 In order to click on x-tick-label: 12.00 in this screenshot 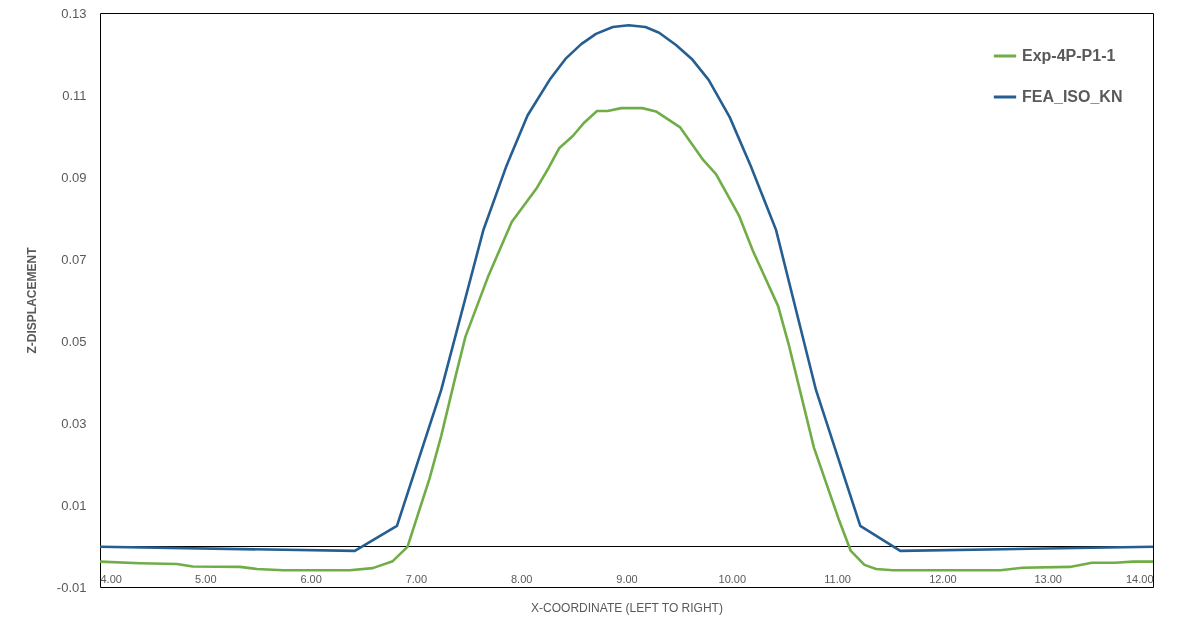, I will do `click(943, 578)`.